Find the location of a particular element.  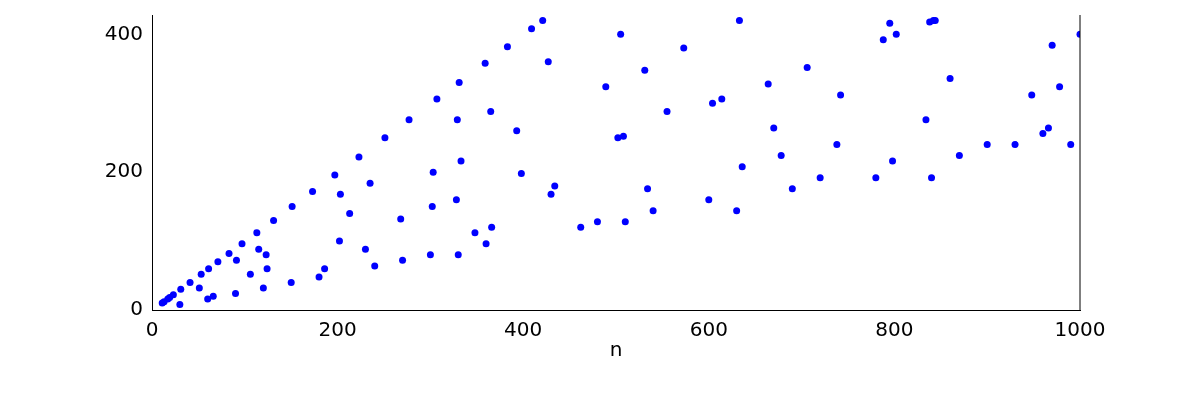

x-tick-label: 1000 is located at coordinates (1080, 329).